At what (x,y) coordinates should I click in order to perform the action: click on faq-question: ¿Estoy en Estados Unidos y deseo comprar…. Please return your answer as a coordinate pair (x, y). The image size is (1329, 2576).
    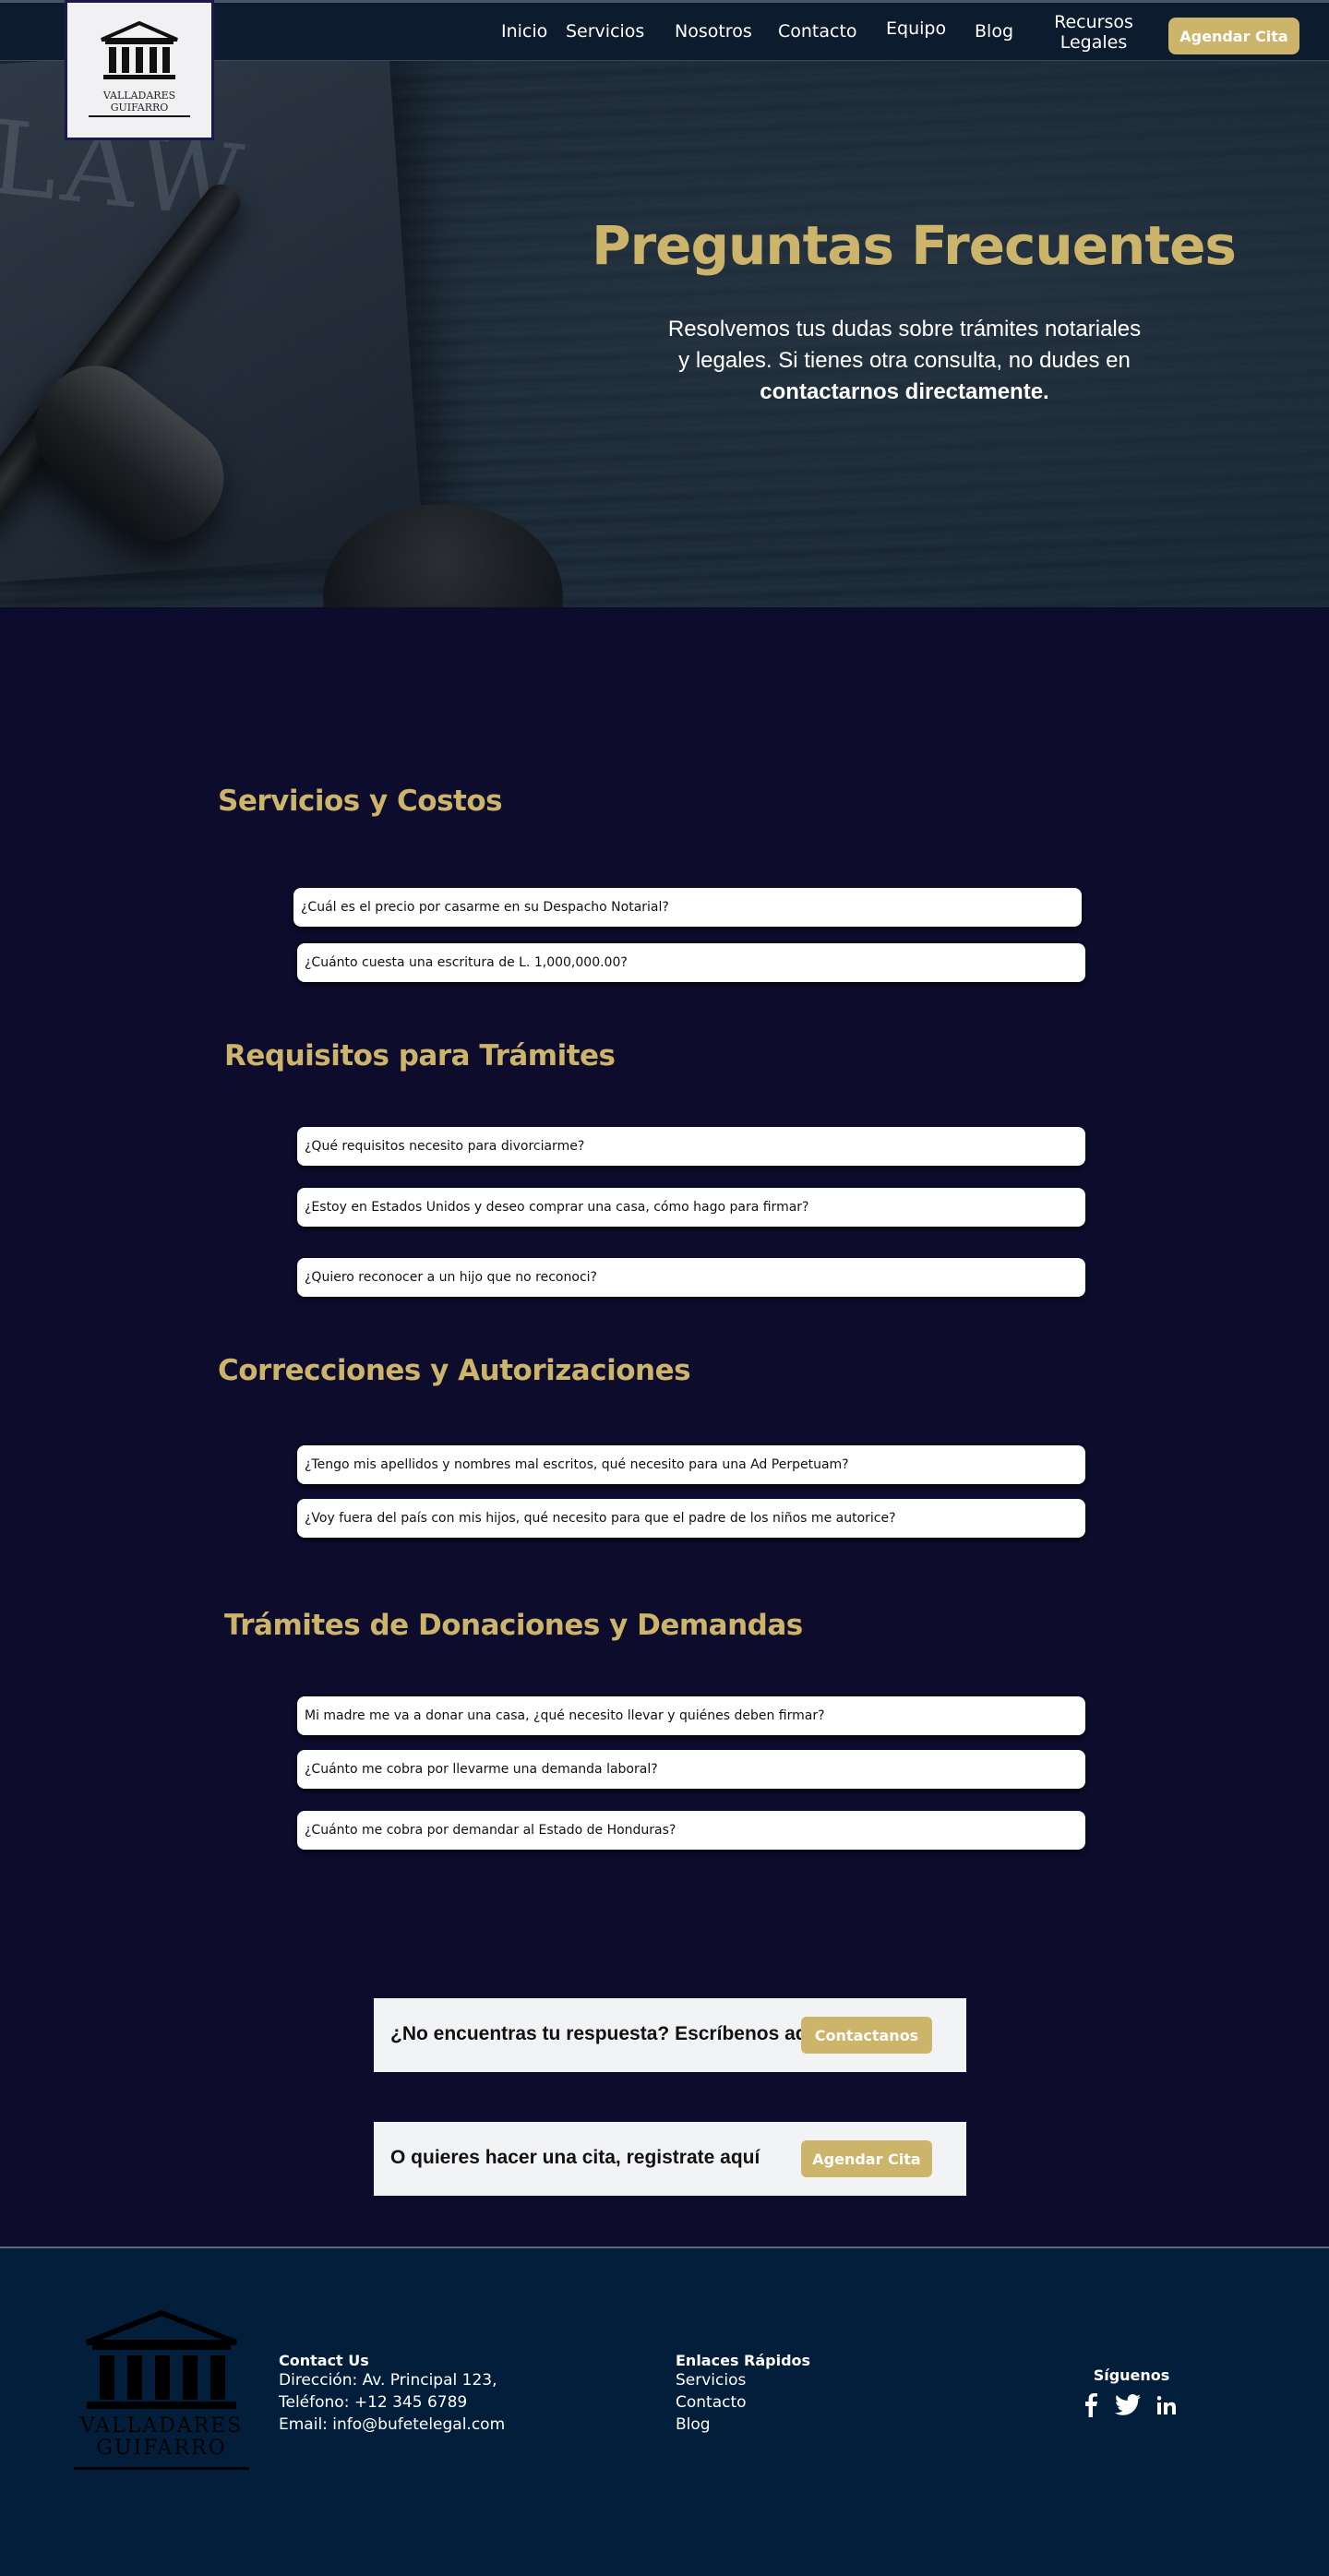
    Looking at the image, I should click on (691, 1208).